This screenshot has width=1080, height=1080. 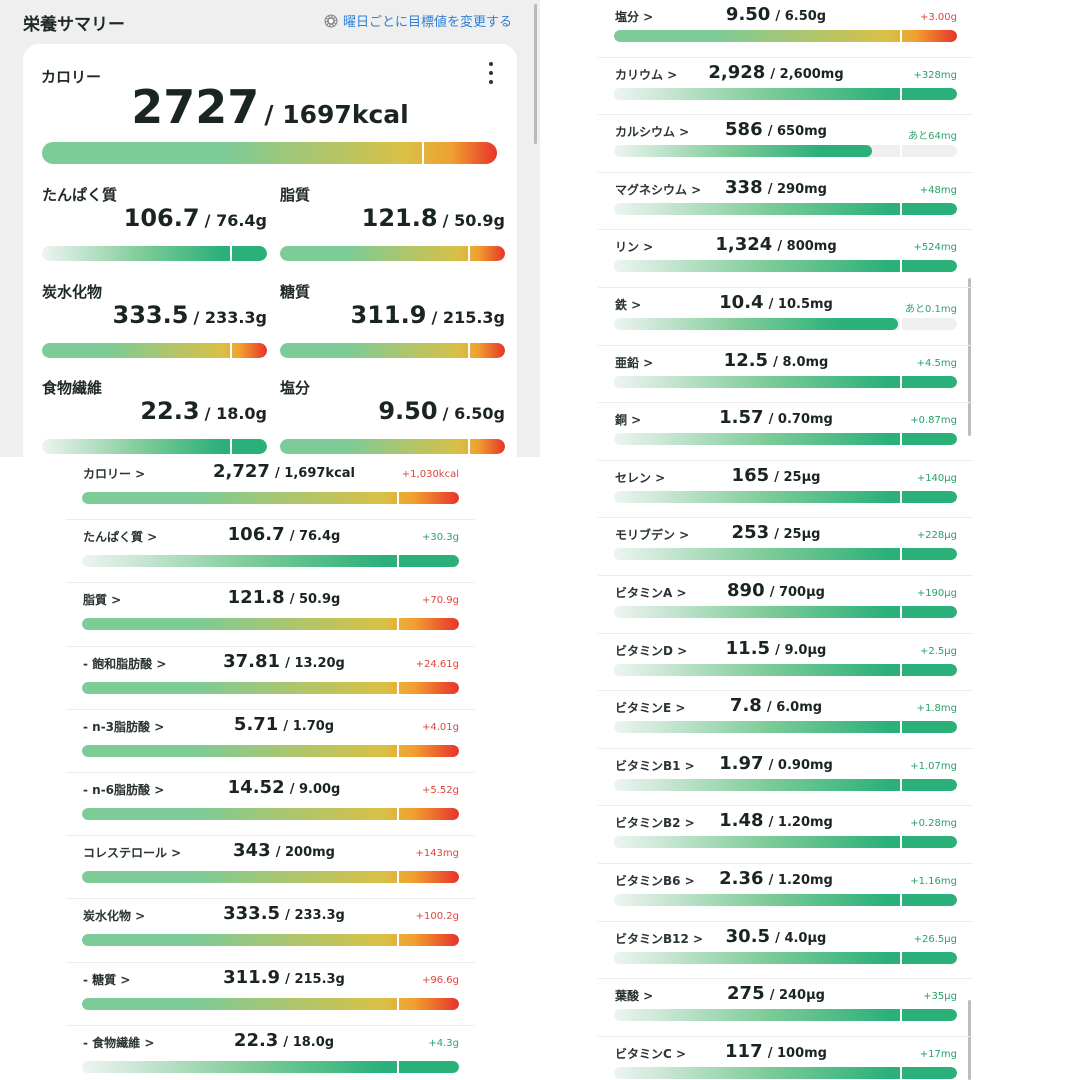 What do you see at coordinates (270, 868) in the screenshot?
I see `nutrient-row: コレステロール > 343 / 200mg +143mg` at bounding box center [270, 868].